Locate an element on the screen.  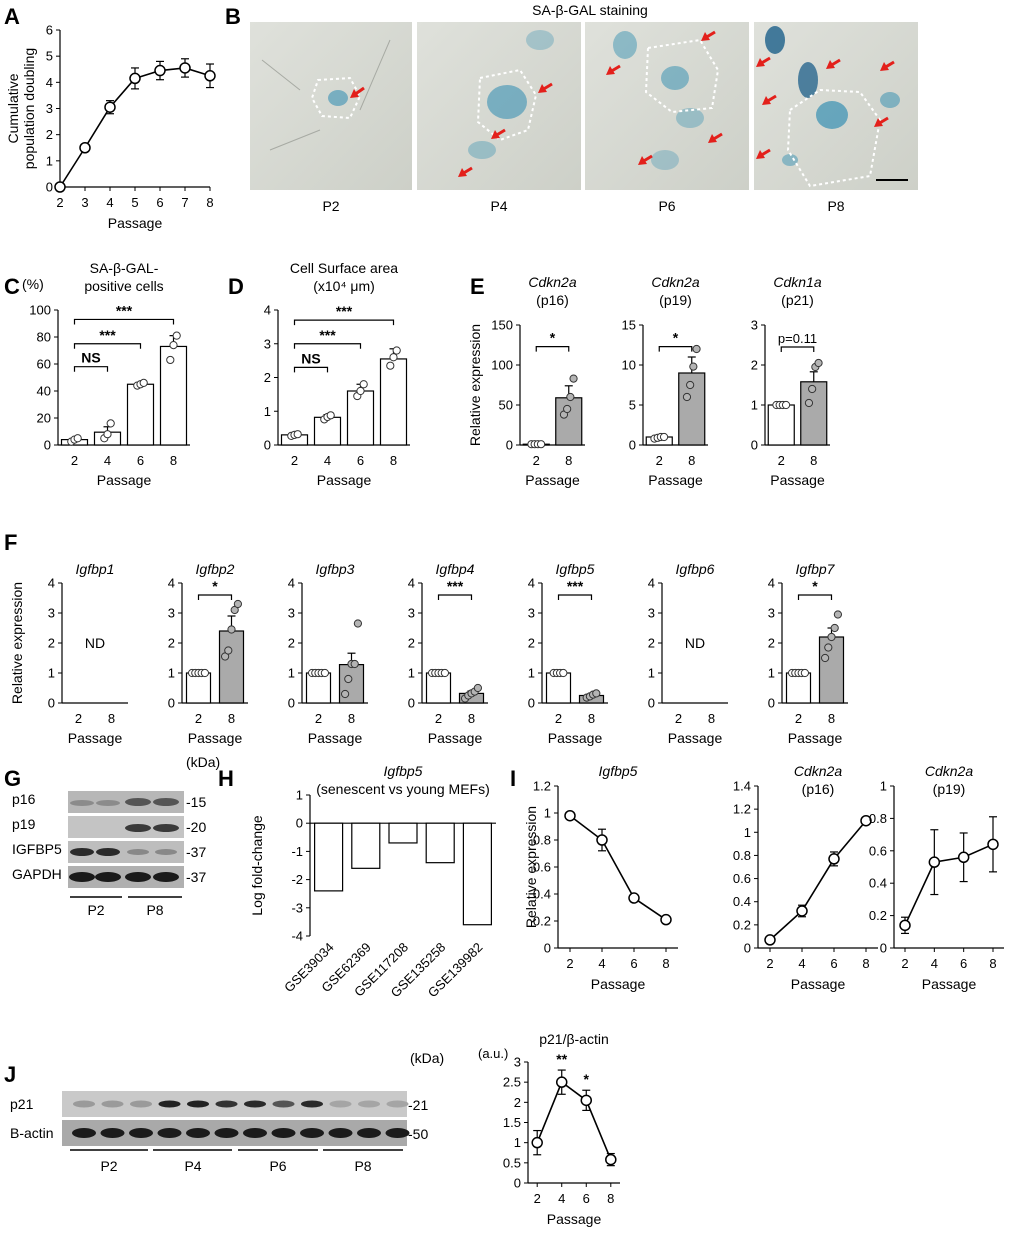
chart-e3: Cdkn1a (p21) 0 1 2 3 2 8 Passage p=0.11 is located at coordinates (790, 381).